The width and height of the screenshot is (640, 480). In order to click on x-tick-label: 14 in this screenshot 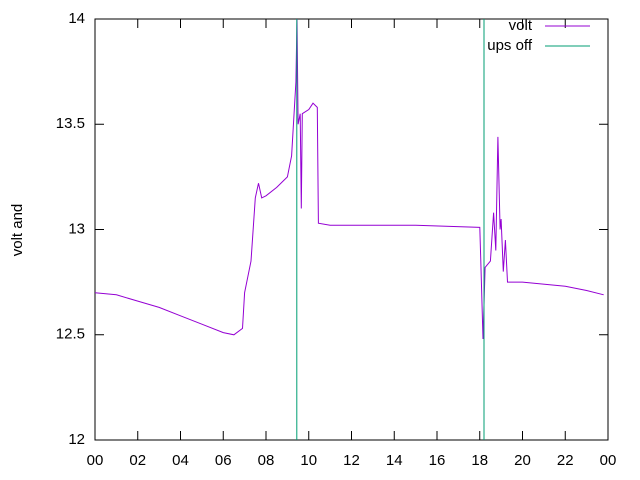, I will do `click(394, 460)`.